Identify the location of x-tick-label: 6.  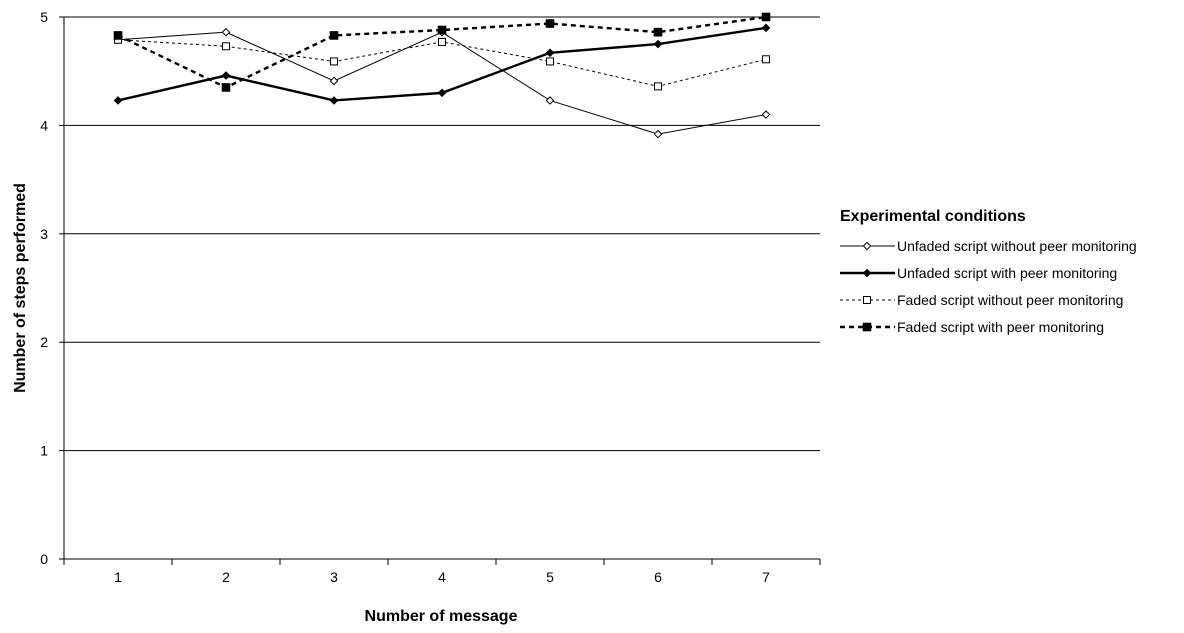
(658, 577).